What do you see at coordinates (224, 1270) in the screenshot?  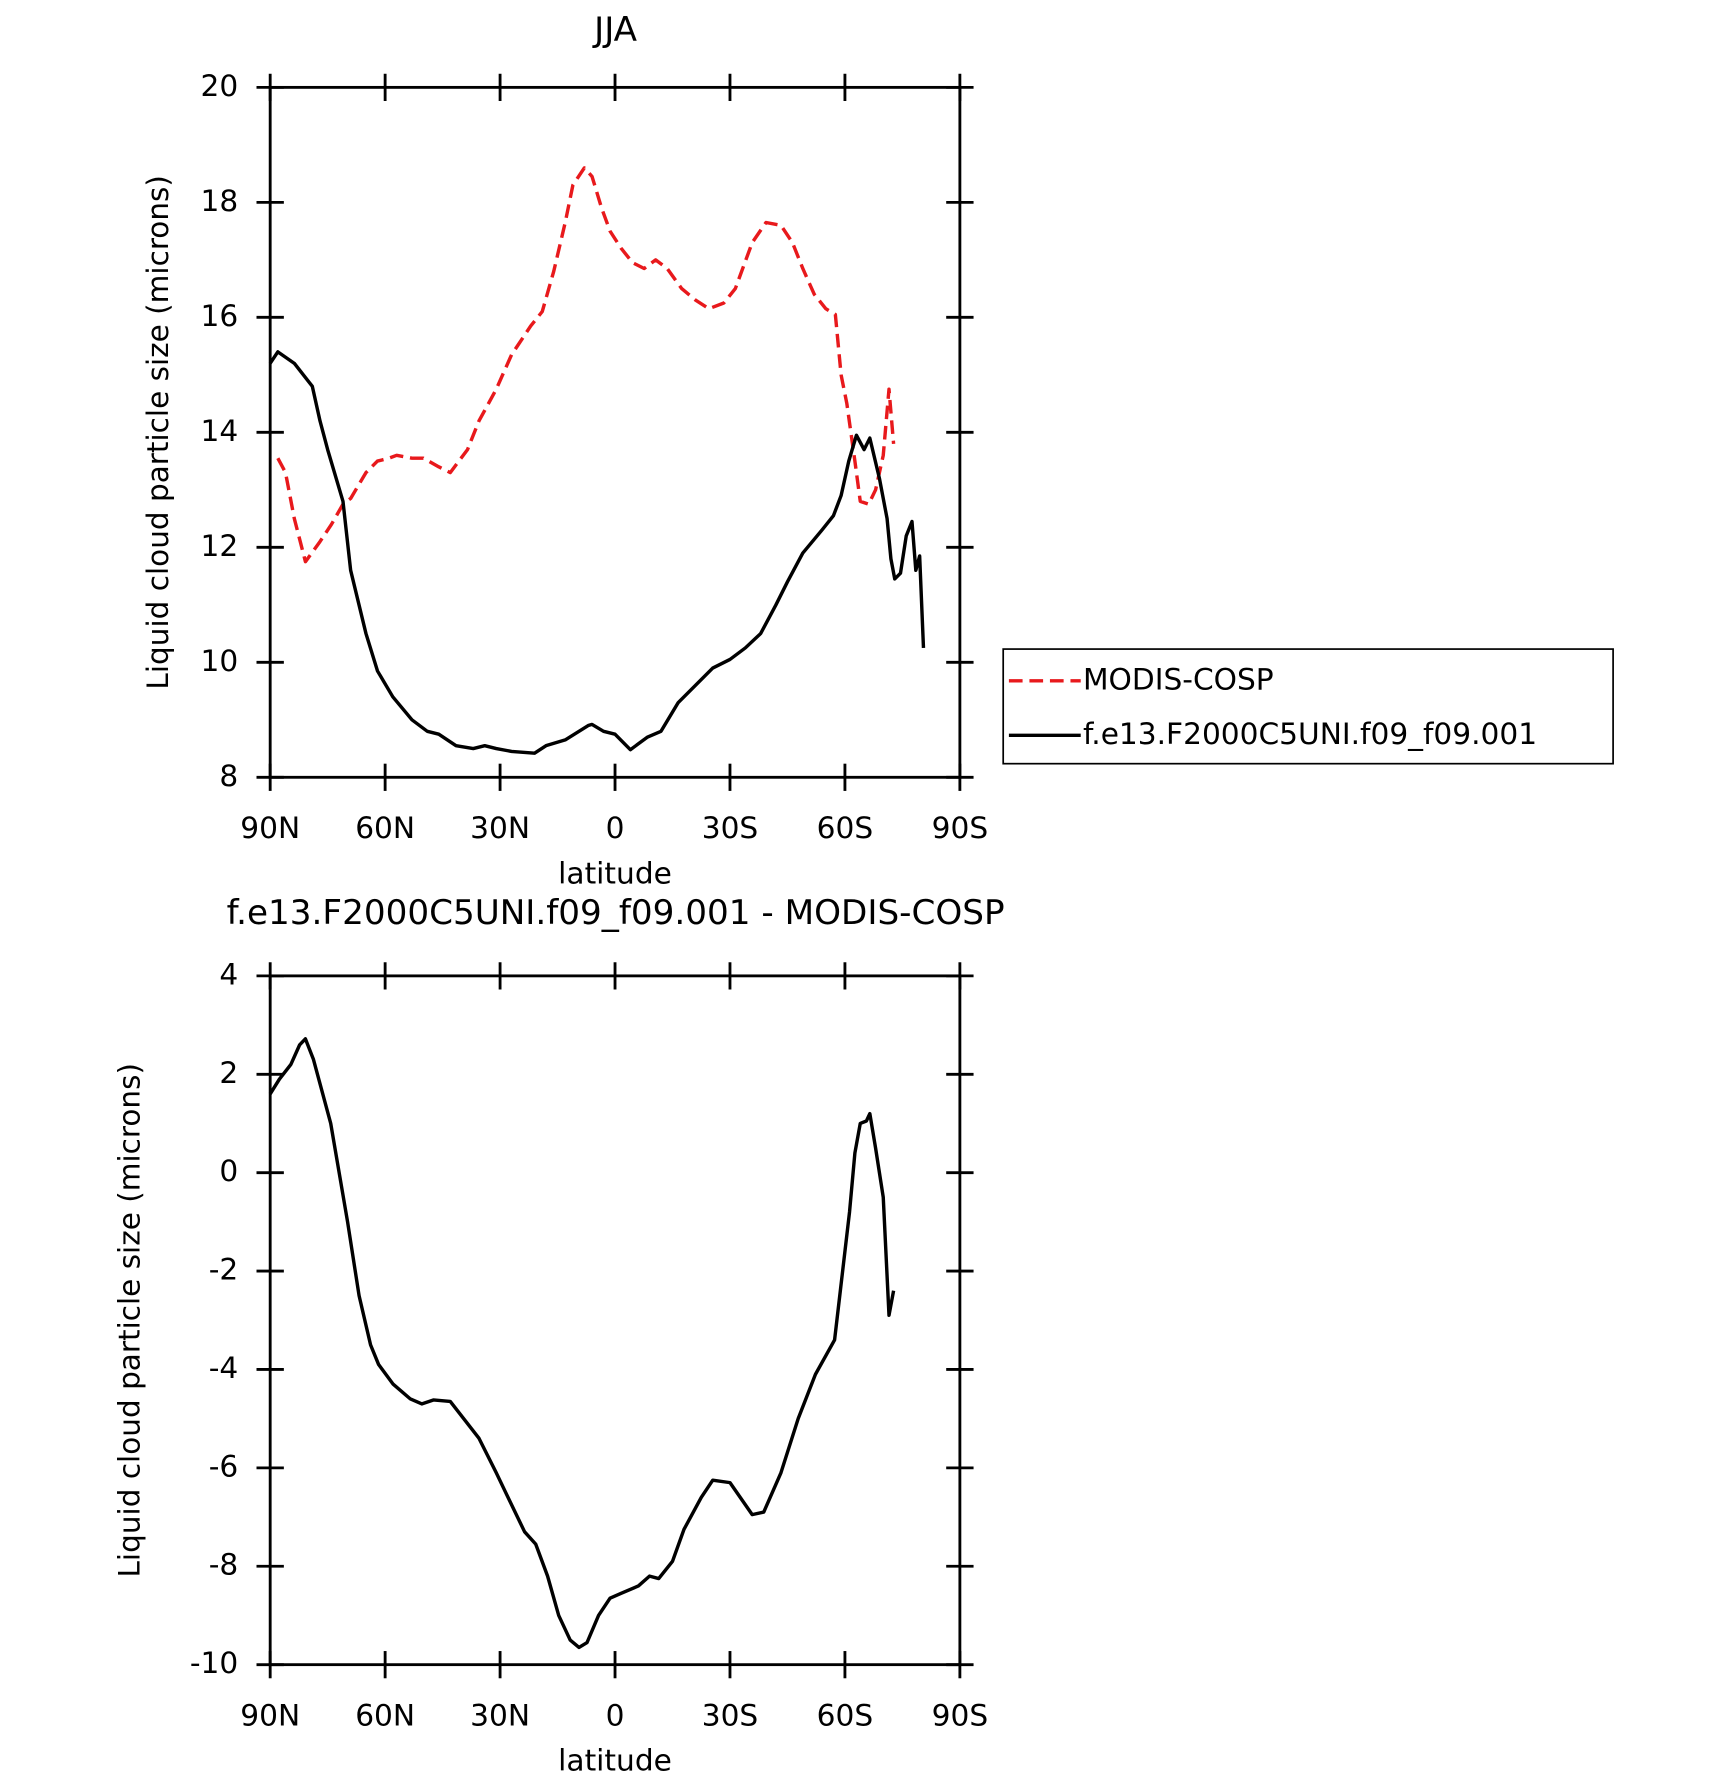 I see `y-tick-label: -2` at bounding box center [224, 1270].